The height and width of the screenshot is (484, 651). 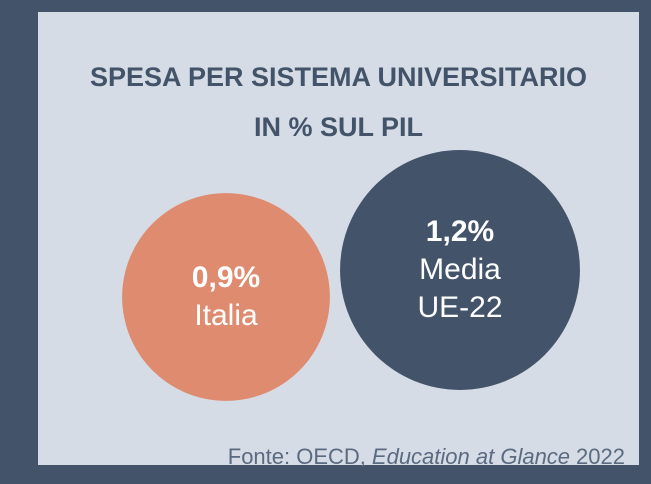 I want to click on bubble-label: 0,9% Italia, so click(x=226, y=297).